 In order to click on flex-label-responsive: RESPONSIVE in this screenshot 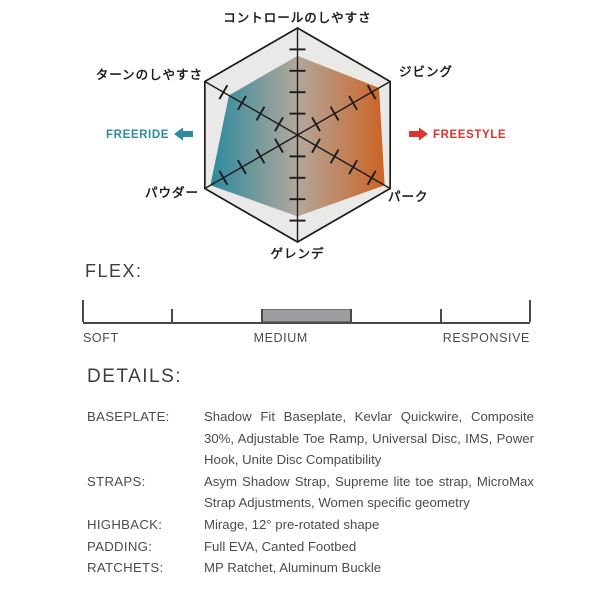, I will do `click(486, 338)`.